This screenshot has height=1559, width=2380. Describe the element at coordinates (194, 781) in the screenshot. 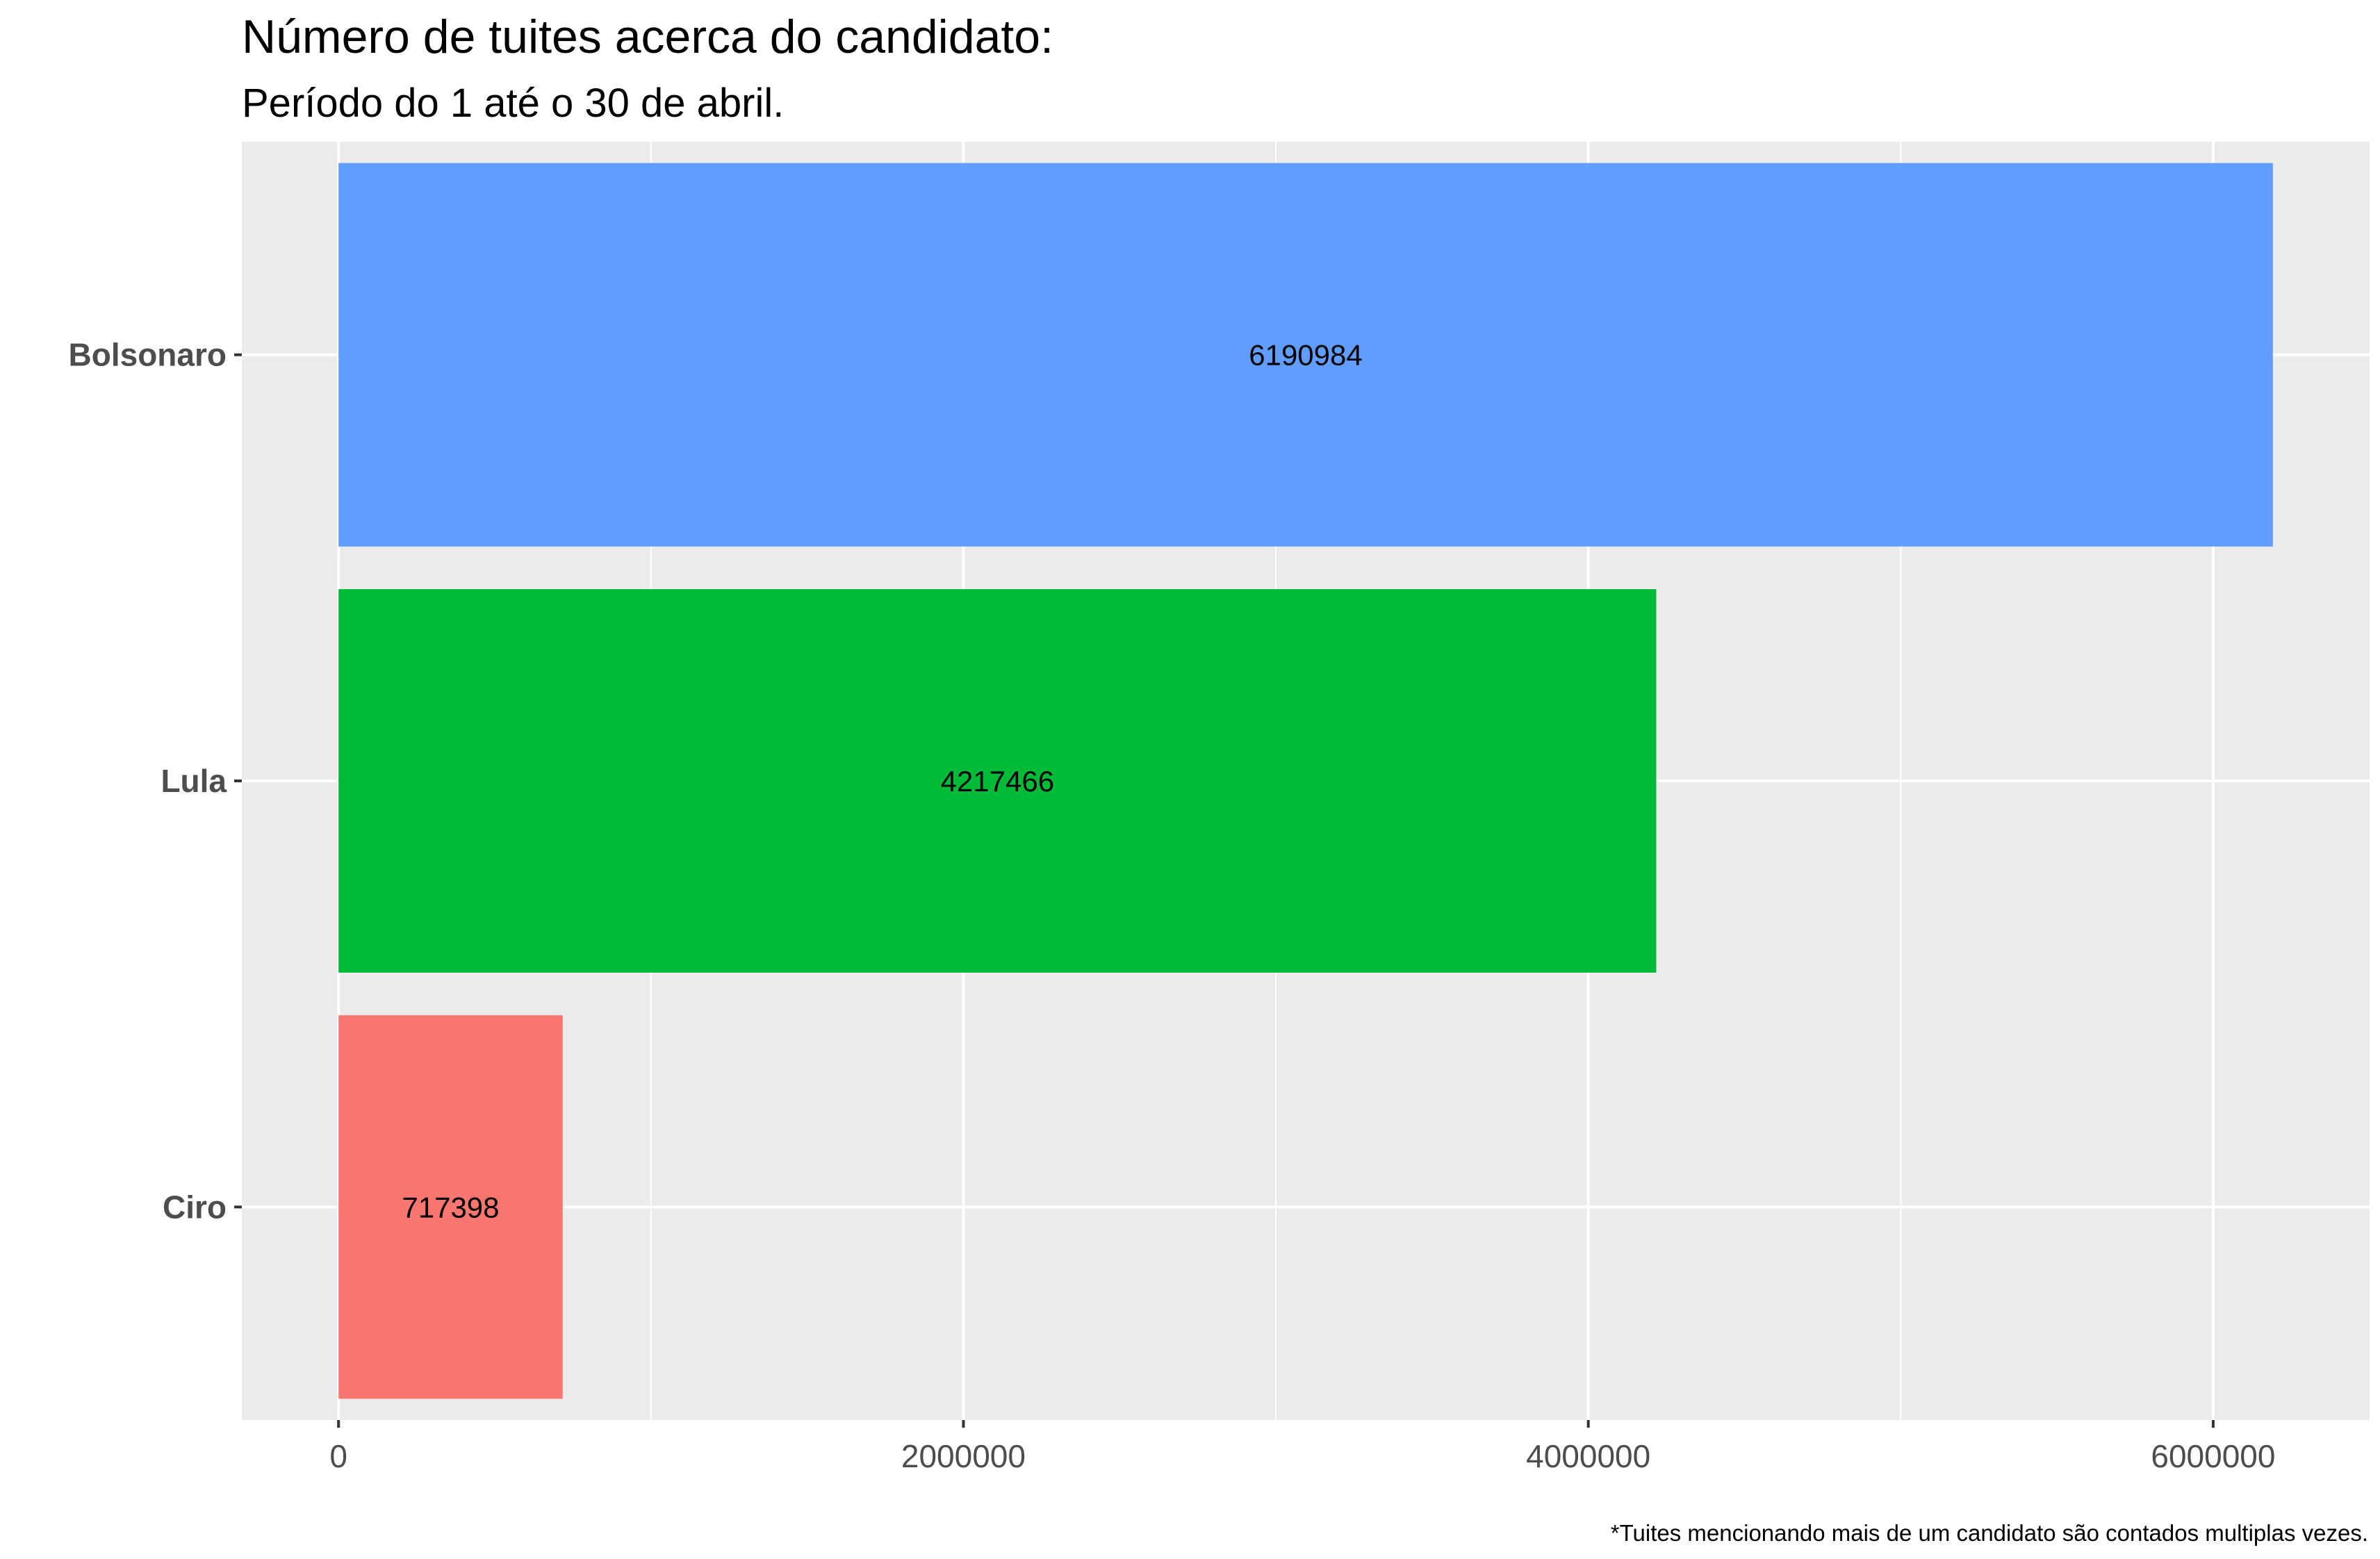

I see `y-tick-label-lula: Lula` at that location.